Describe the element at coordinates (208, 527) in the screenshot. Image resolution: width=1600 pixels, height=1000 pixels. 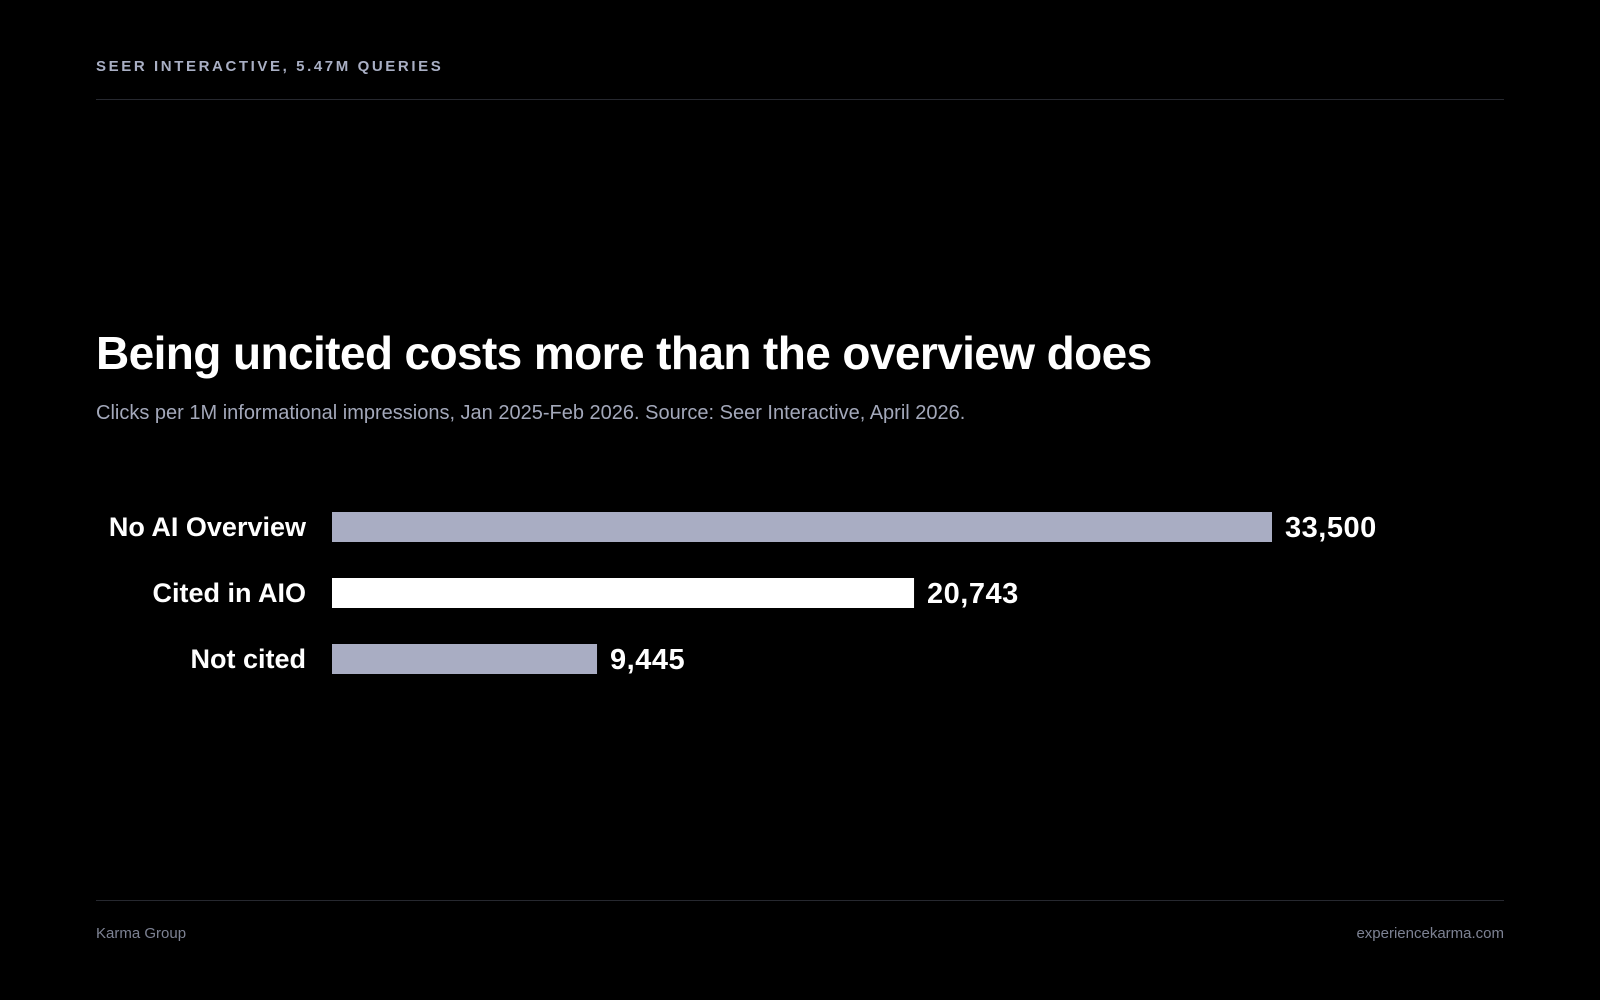
I see `category-label: No AI Overview` at that location.